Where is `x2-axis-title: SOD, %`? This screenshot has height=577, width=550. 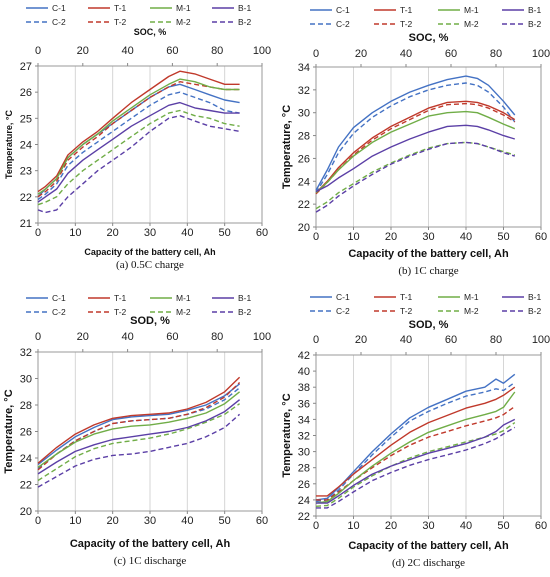 x2-axis-title: SOD, % is located at coordinates (150, 321).